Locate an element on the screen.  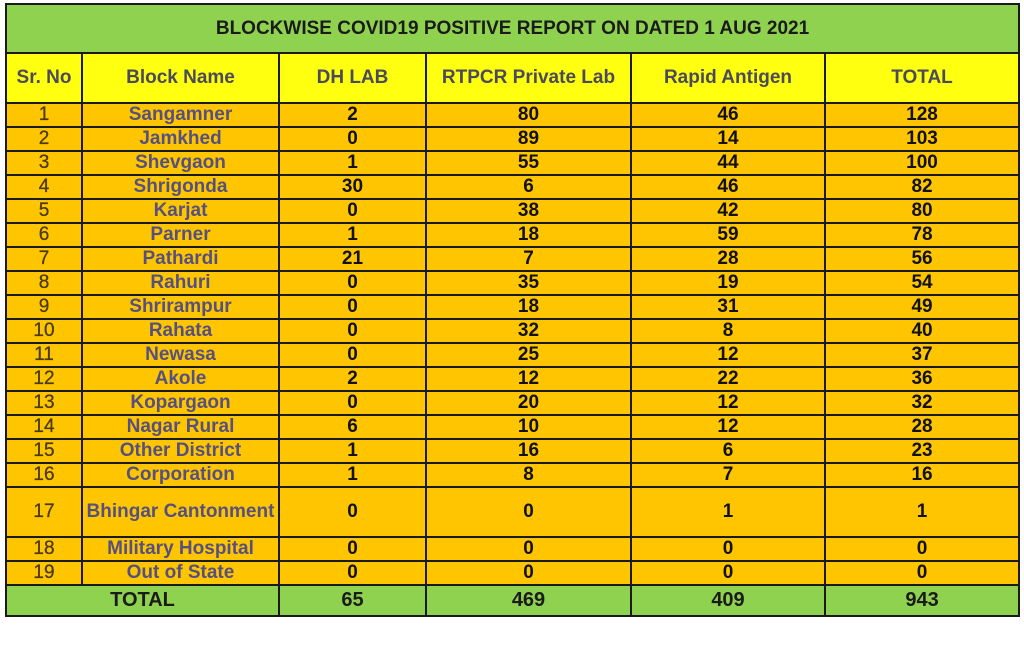
cell-rapid-antigen: 8 is located at coordinates (728, 331).